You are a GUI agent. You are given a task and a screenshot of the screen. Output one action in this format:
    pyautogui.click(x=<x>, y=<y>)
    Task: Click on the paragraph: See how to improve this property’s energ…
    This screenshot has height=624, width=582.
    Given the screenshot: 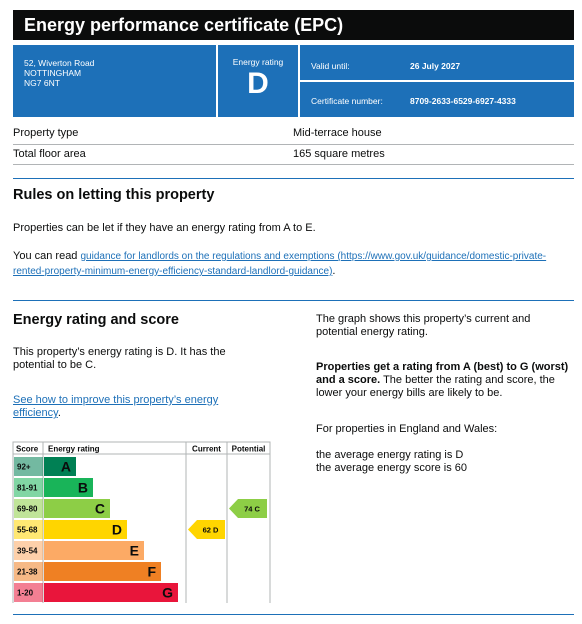 What is the action you would take?
    pyautogui.click(x=128, y=407)
    